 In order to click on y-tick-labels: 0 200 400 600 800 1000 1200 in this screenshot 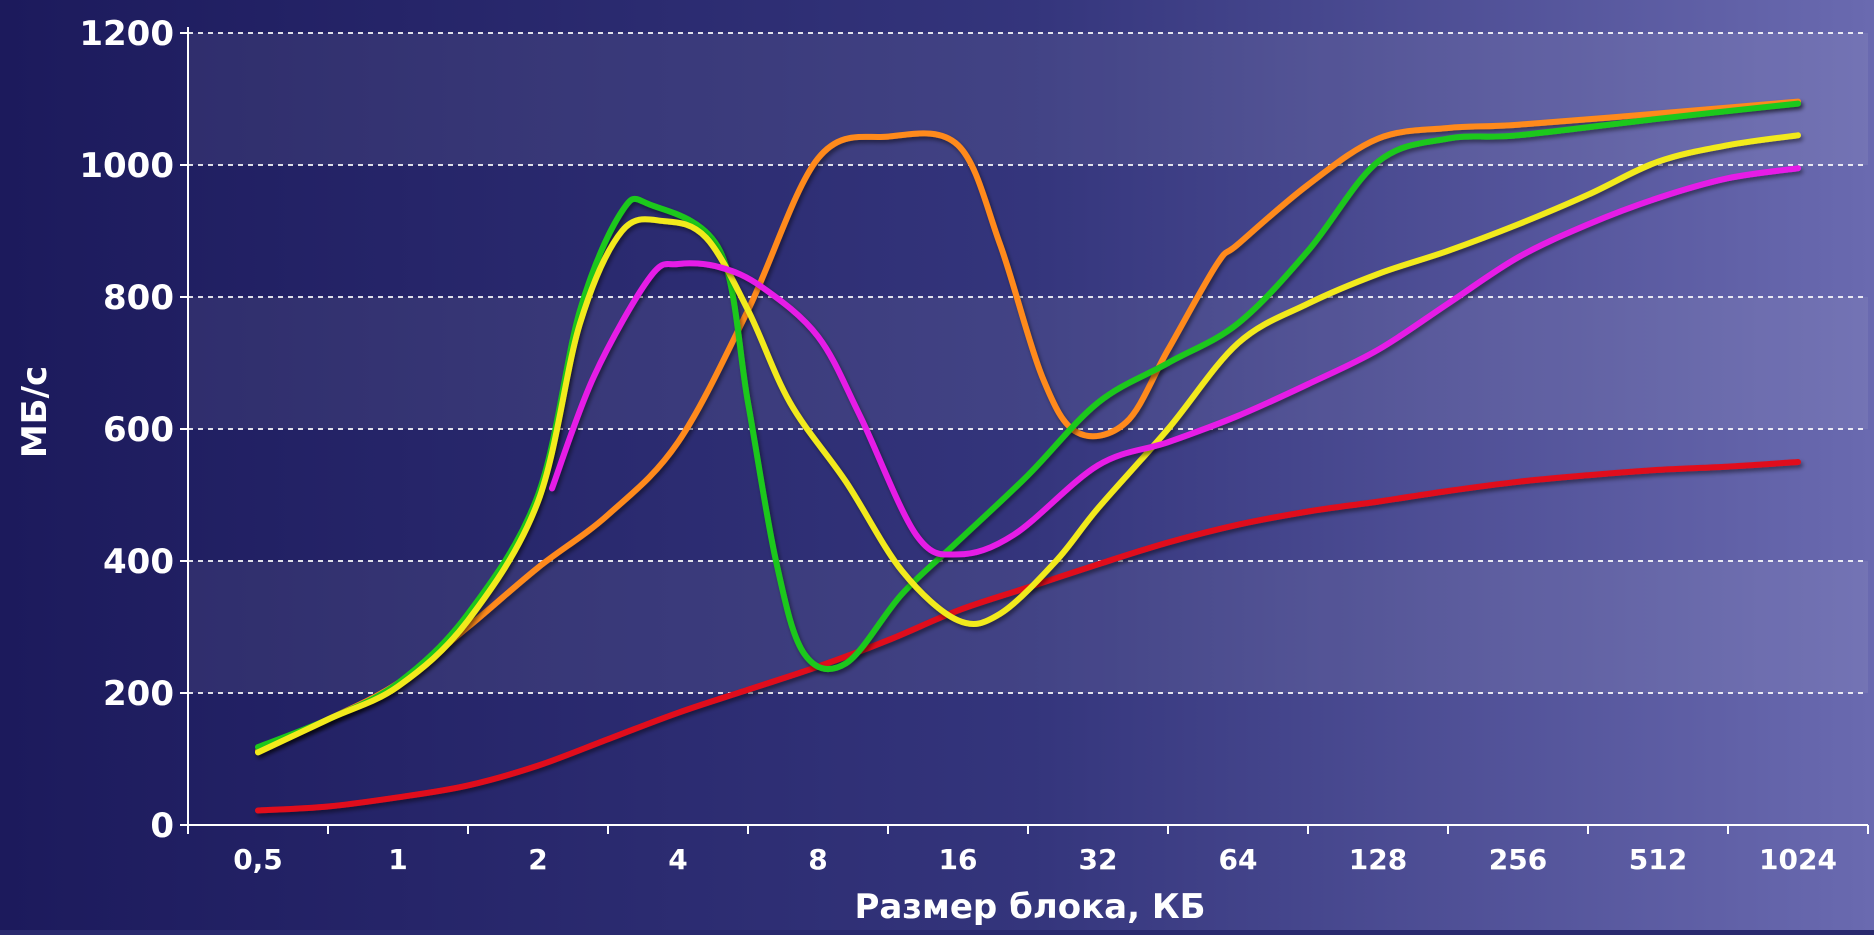, I will do `click(126, 430)`.